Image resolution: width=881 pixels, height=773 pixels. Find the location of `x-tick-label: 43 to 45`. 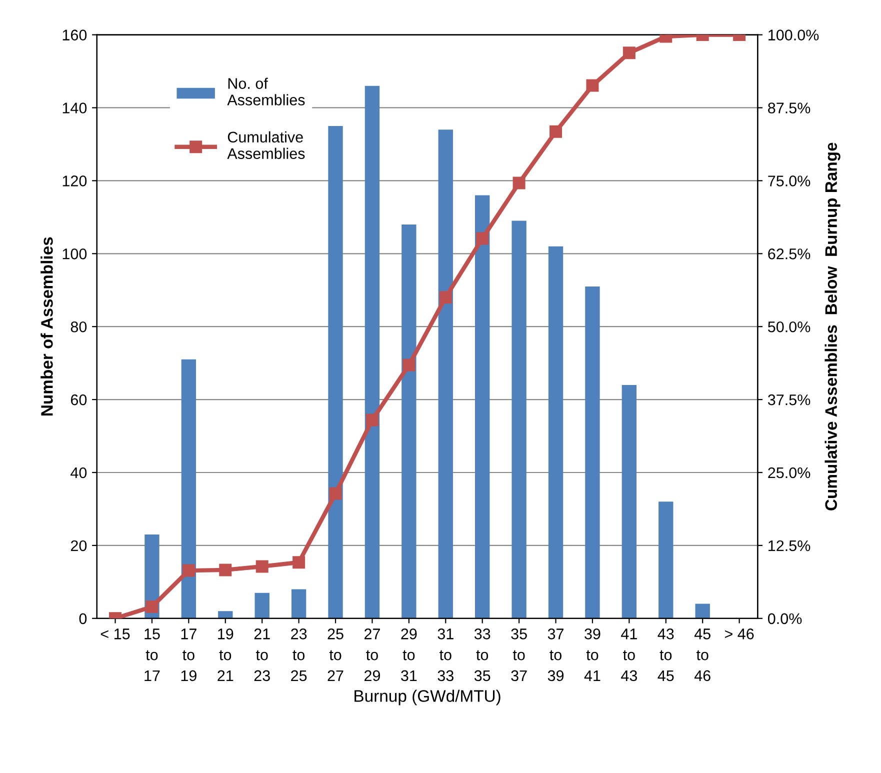

x-tick-label: 43 to 45 is located at coordinates (666, 655).